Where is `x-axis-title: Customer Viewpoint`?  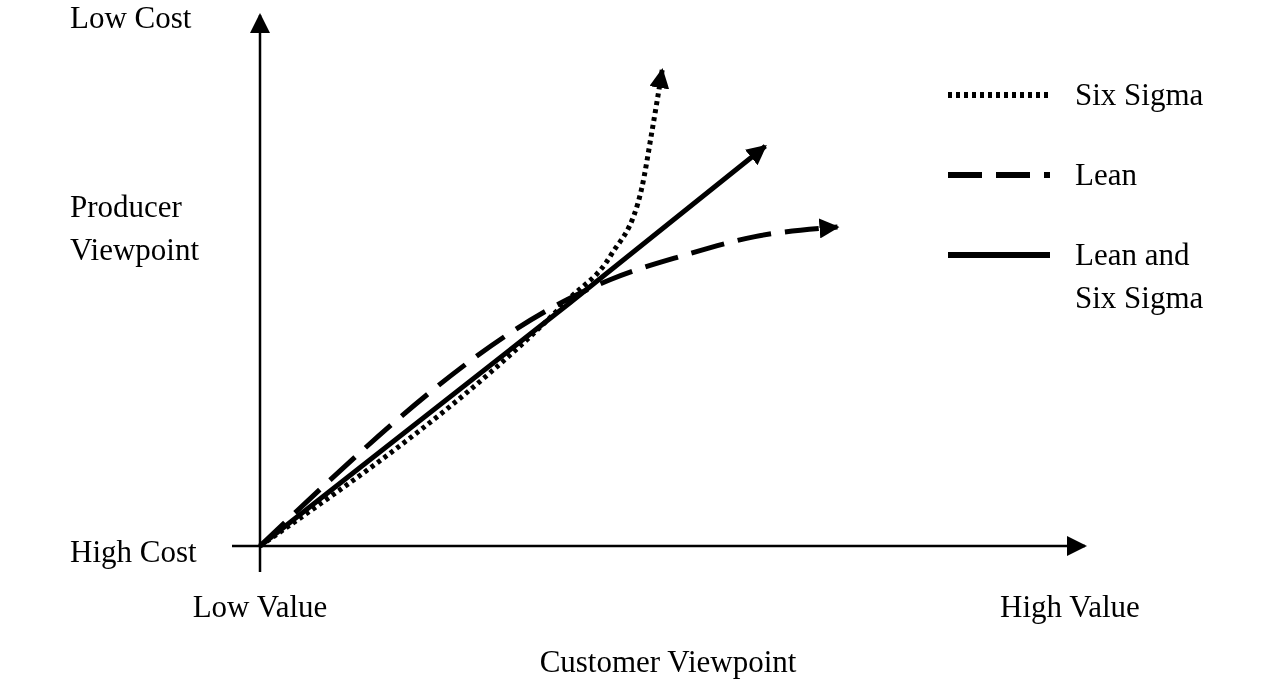
x-axis-title: Customer Viewpoint is located at coordinates (668, 661).